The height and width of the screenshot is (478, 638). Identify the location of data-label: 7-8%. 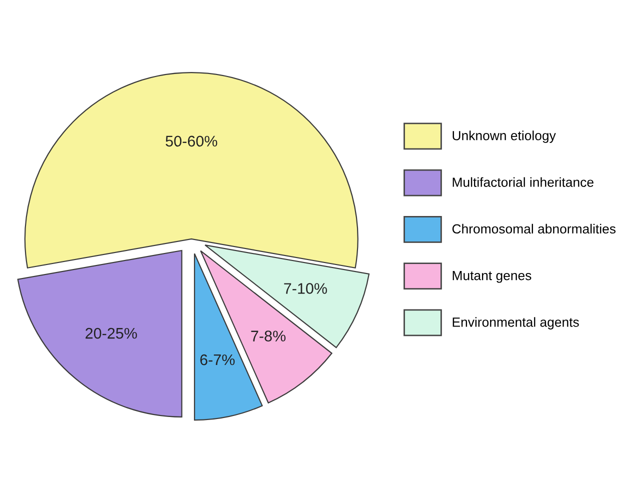
(268, 336).